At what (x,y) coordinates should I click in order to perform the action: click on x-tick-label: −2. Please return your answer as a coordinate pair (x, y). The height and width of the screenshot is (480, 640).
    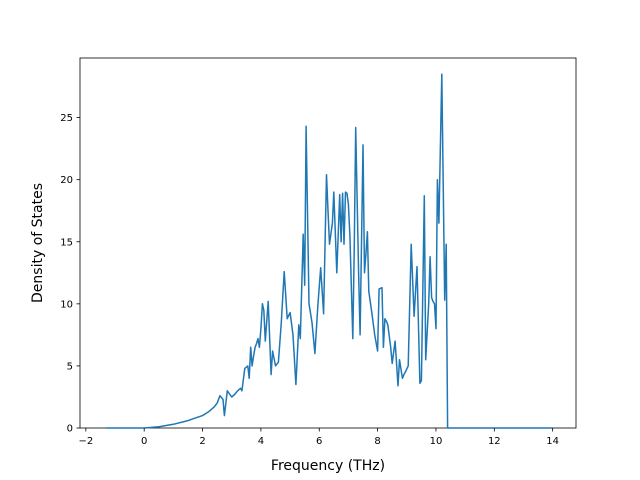
    Looking at the image, I should click on (85, 441).